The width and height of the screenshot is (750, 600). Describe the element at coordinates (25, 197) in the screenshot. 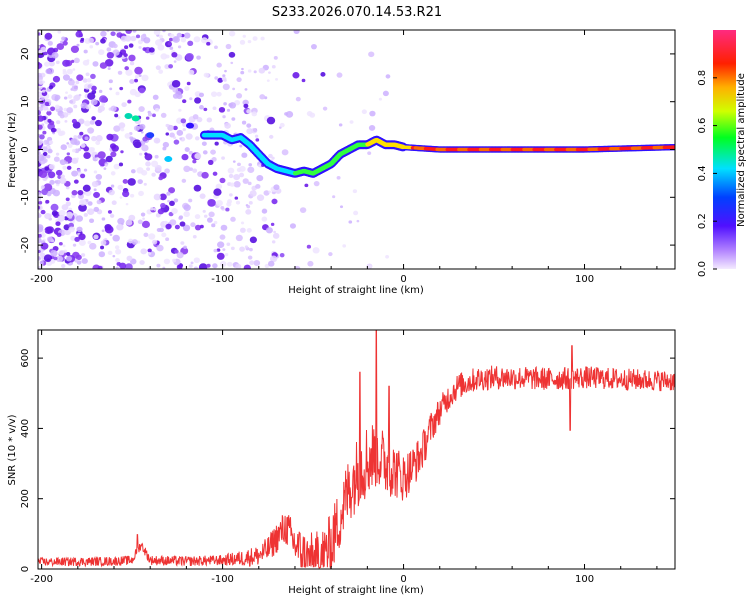

I see `spectrogram-y-tick-label: -10` at that location.